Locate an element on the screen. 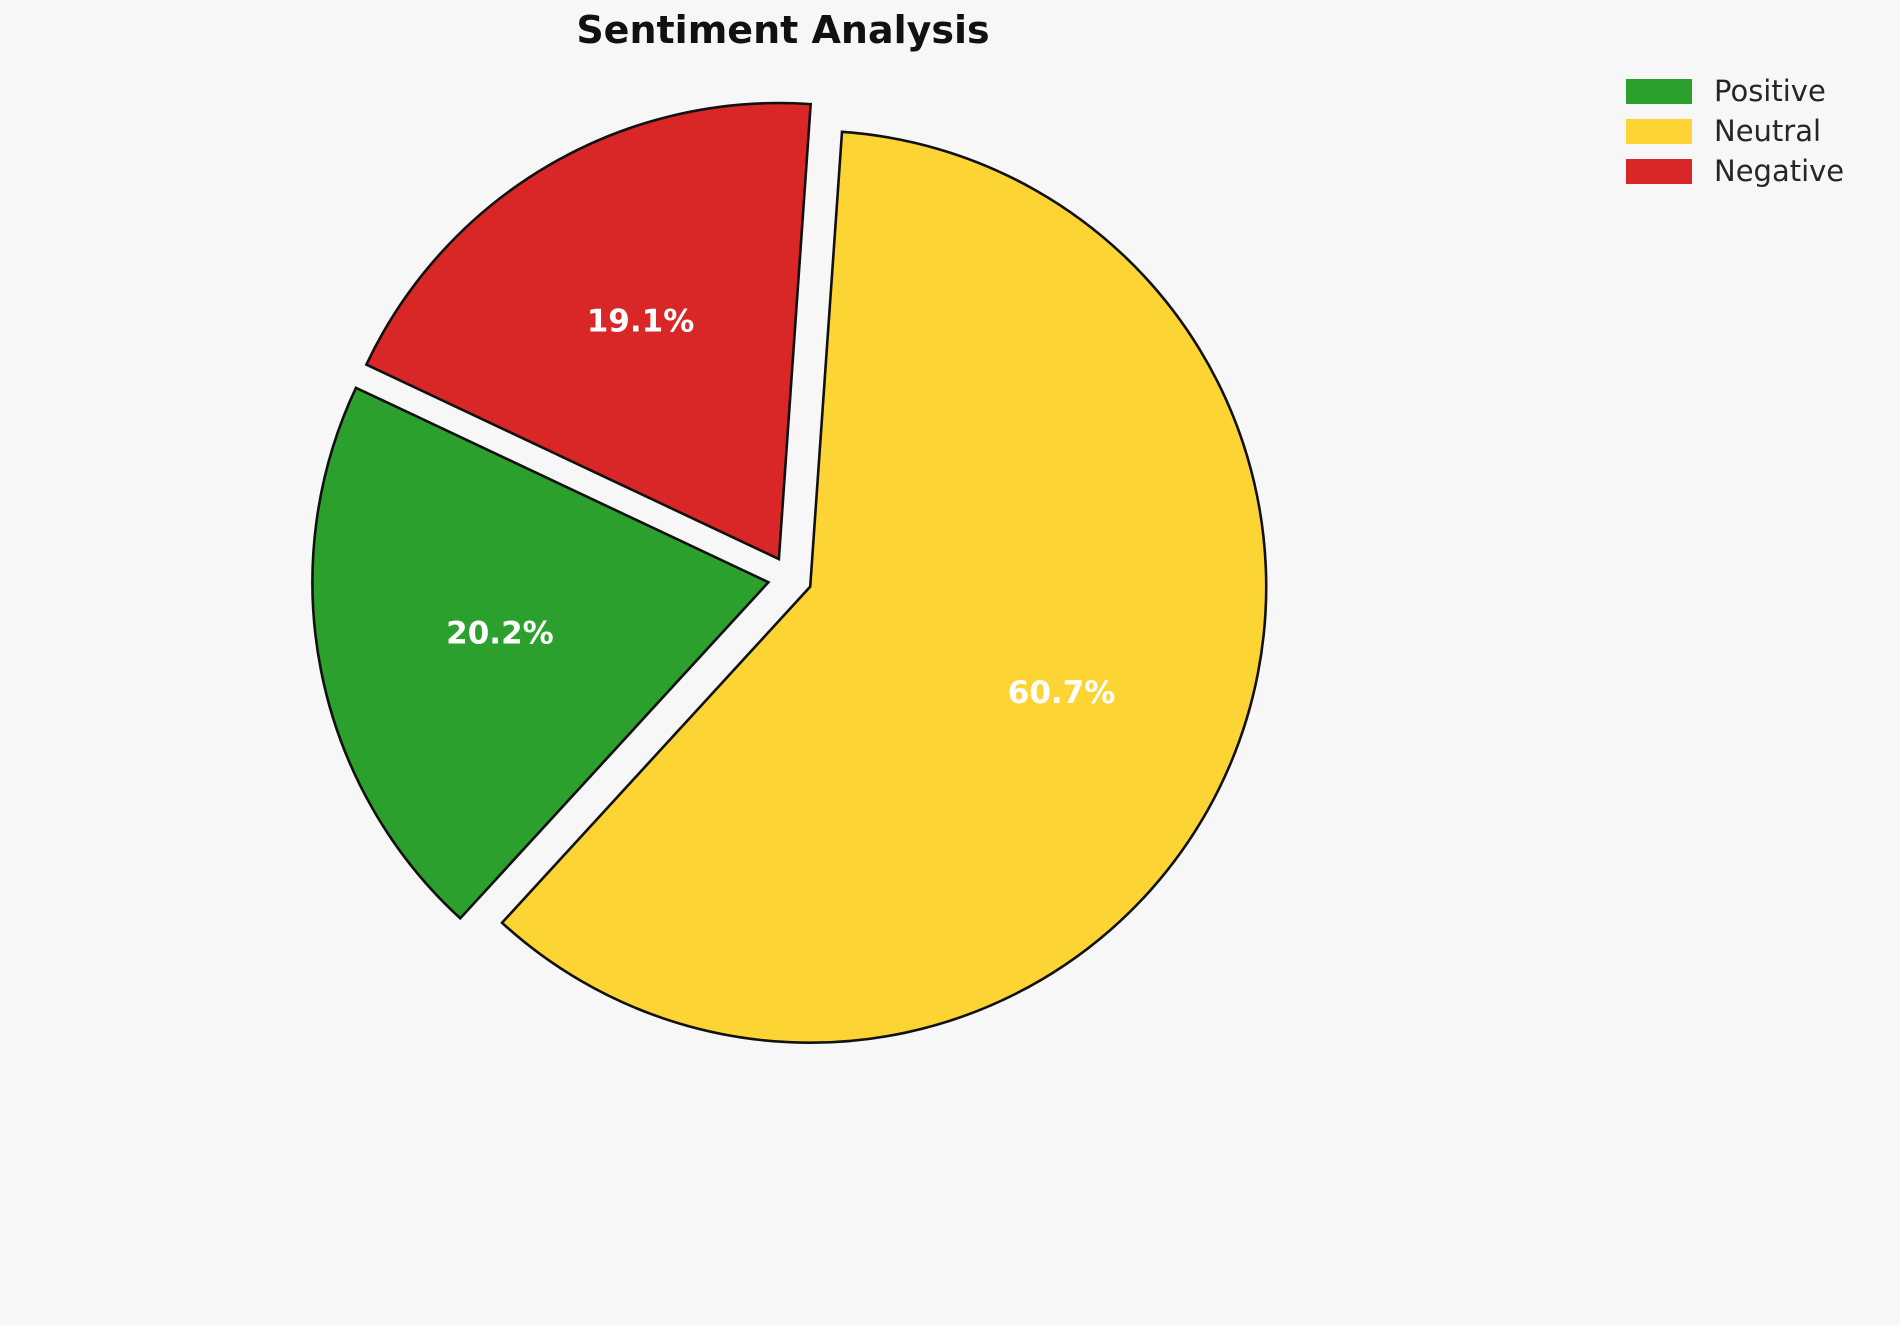 The image size is (1900, 1325). legend-item: Negative is located at coordinates (1735, 170).